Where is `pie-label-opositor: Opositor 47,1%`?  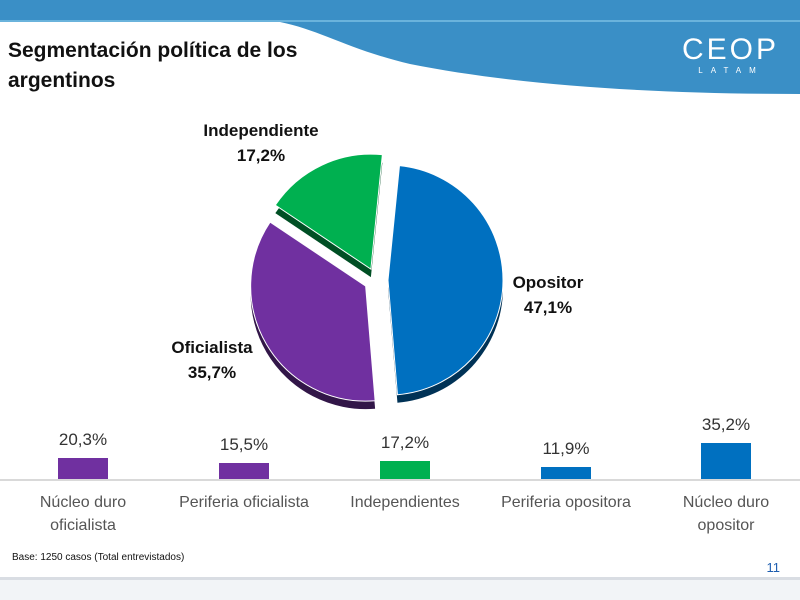
pie-label-opositor: Opositor 47,1% is located at coordinates (548, 295).